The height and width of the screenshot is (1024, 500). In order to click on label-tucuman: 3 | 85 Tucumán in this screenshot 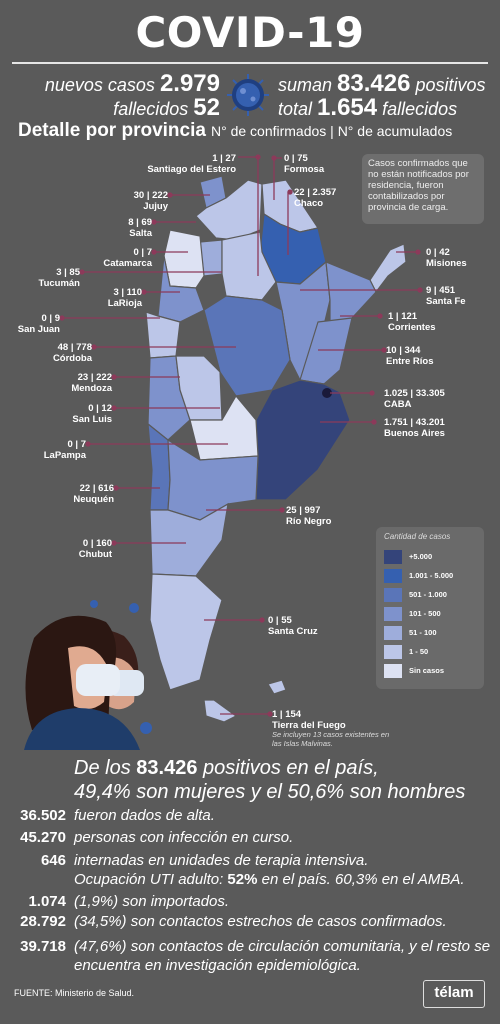, I will do `click(59, 278)`.